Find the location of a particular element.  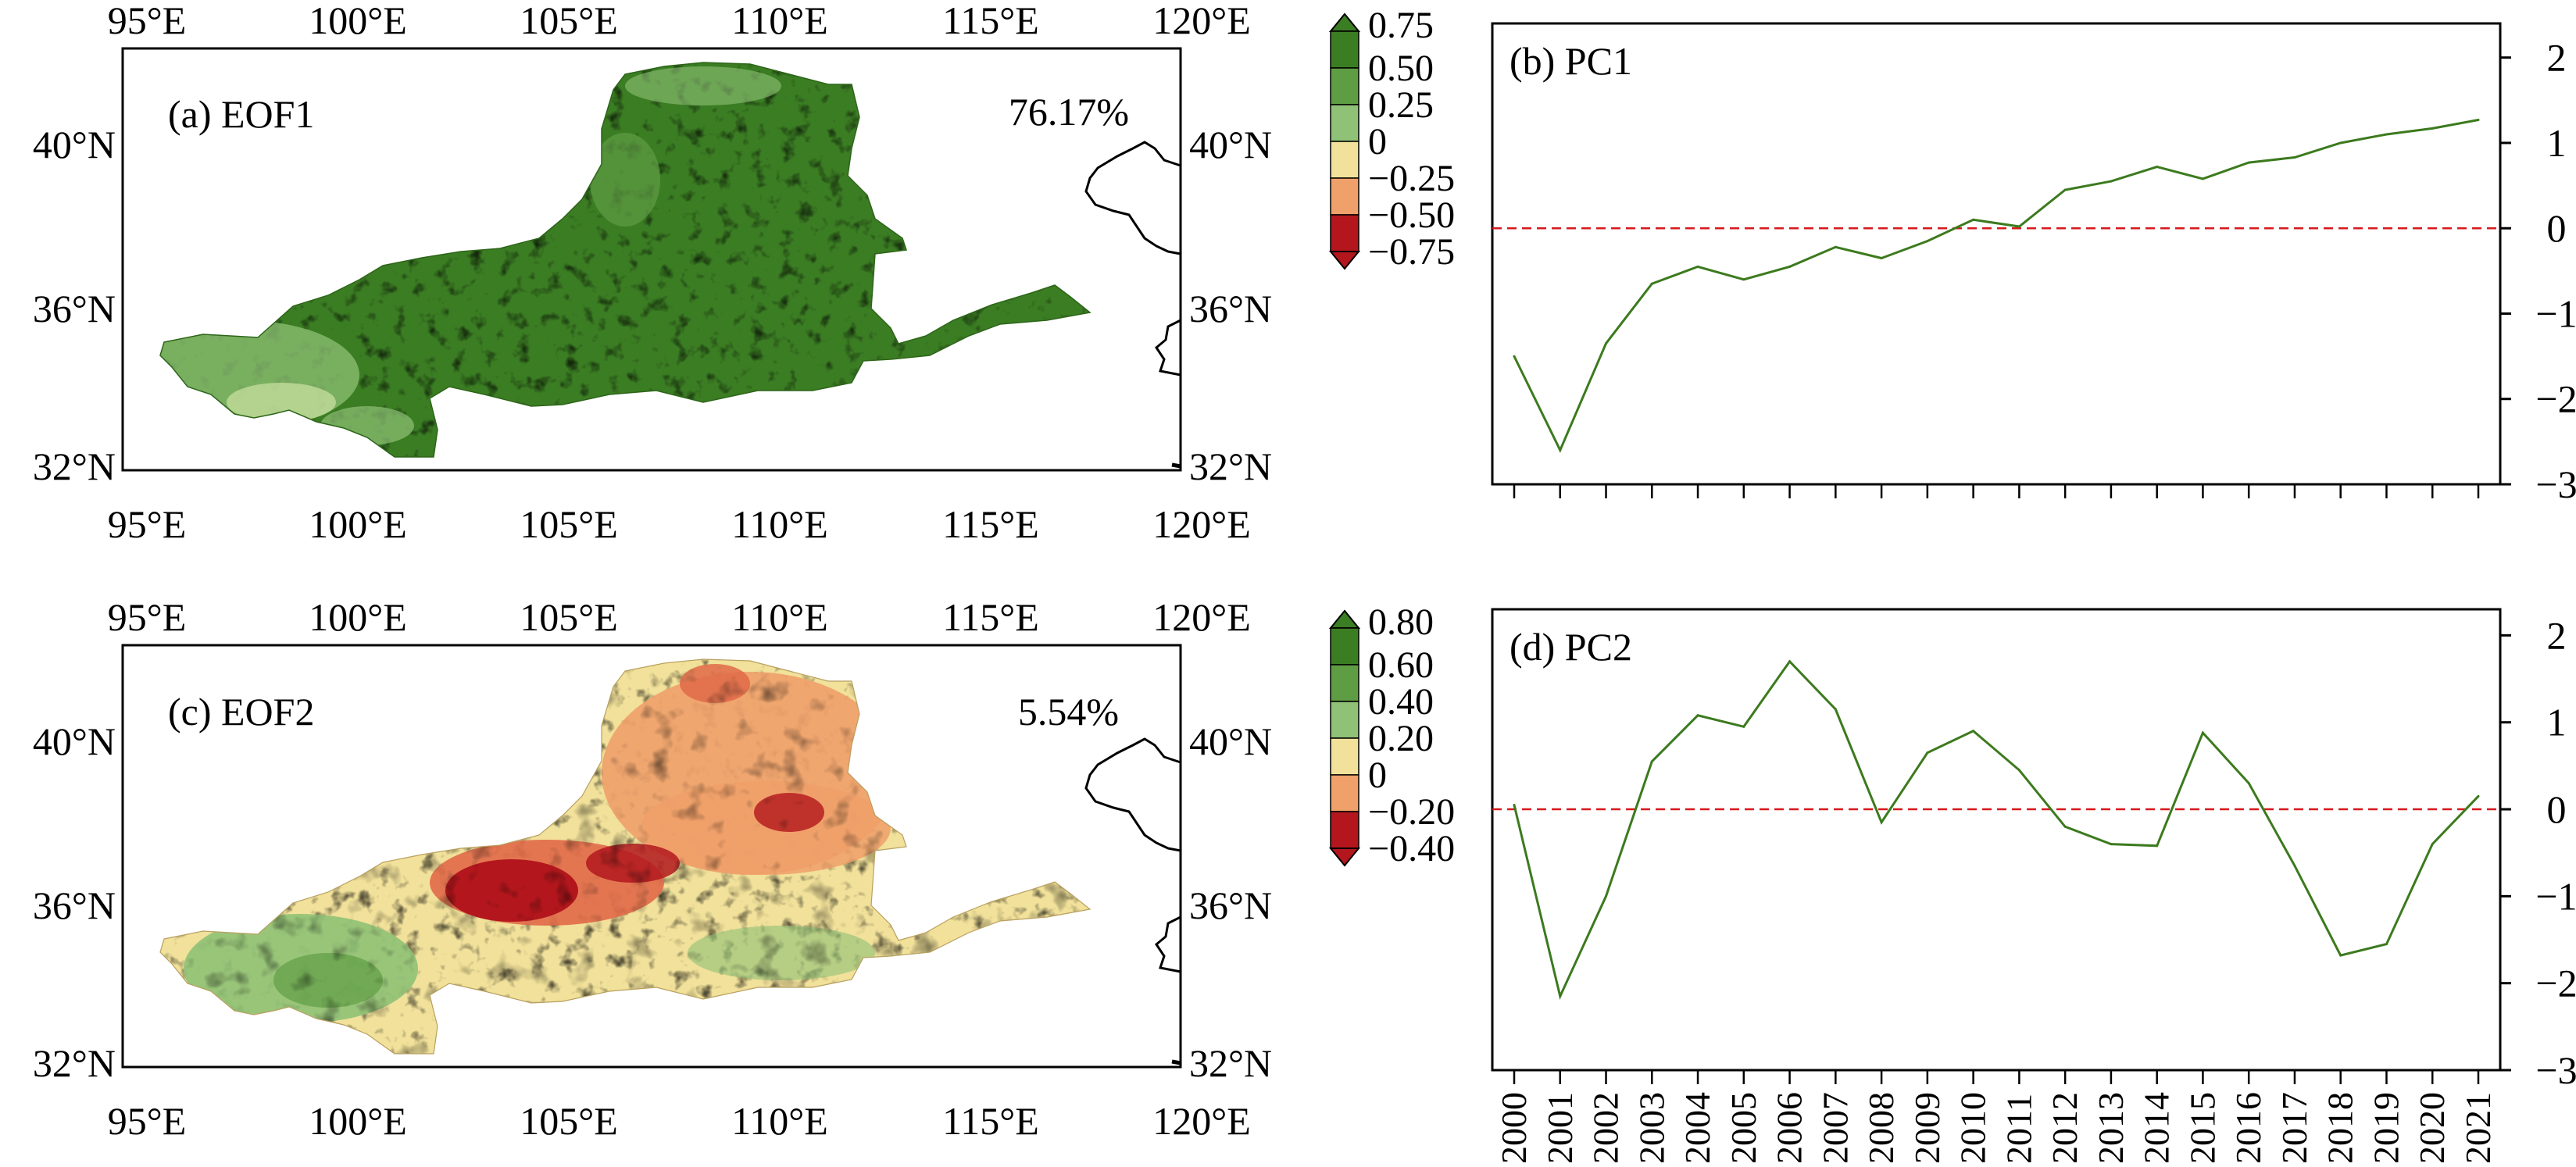

x-tick-label: 2010 is located at coordinates (1973, 1128).